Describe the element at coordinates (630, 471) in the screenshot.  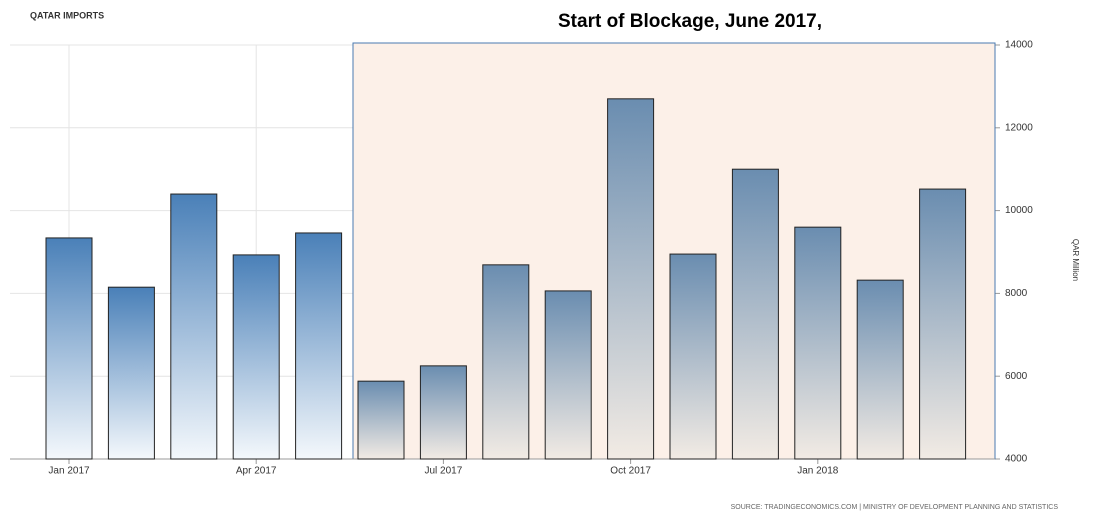
I see `x-tick-label: Oct 2017` at that location.